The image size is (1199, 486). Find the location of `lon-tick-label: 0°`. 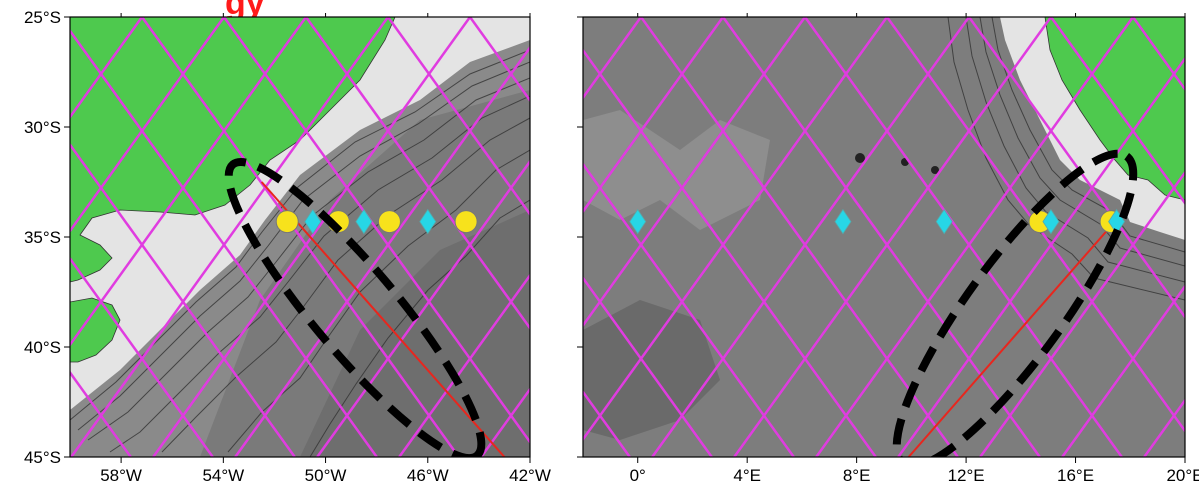

lon-tick-label: 0° is located at coordinates (638, 475).